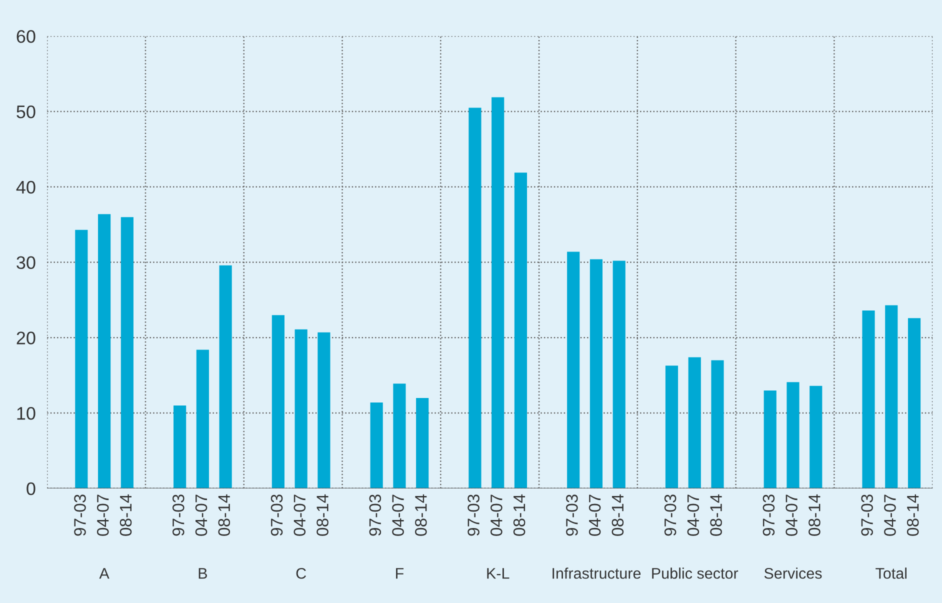  I want to click on x-tick-label: Public sector, so click(695, 573).